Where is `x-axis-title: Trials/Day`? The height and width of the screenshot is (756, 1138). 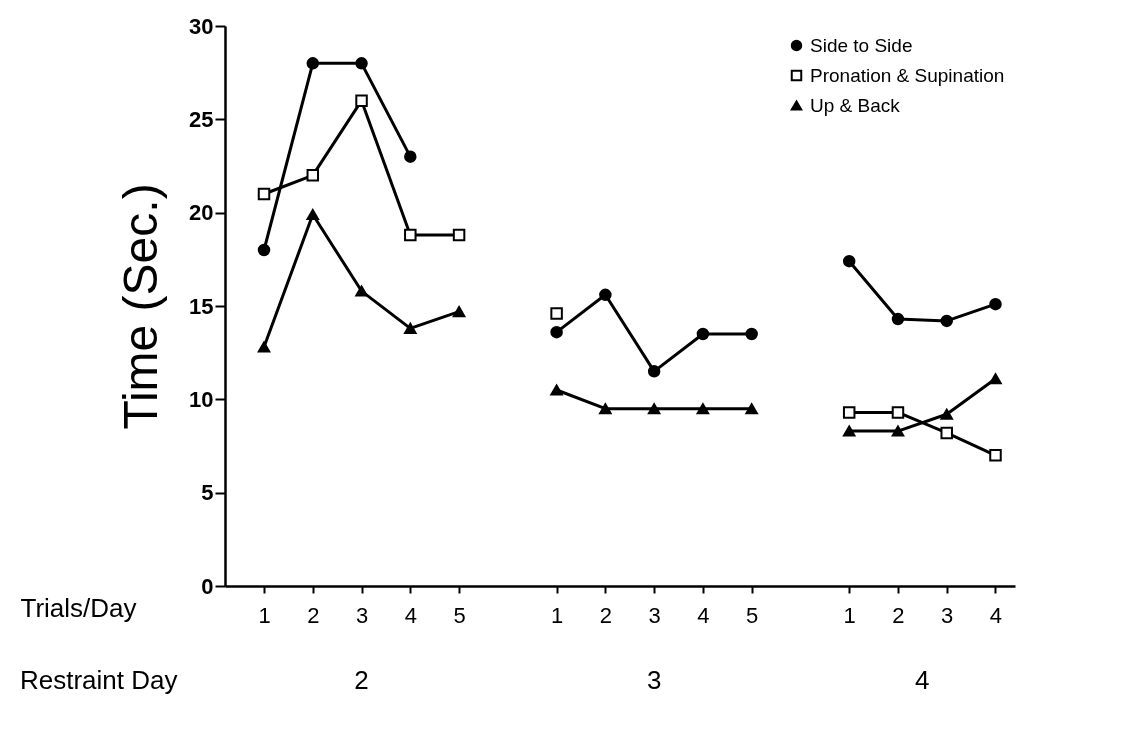
x-axis-title: Trials/Day is located at coordinates (78, 607).